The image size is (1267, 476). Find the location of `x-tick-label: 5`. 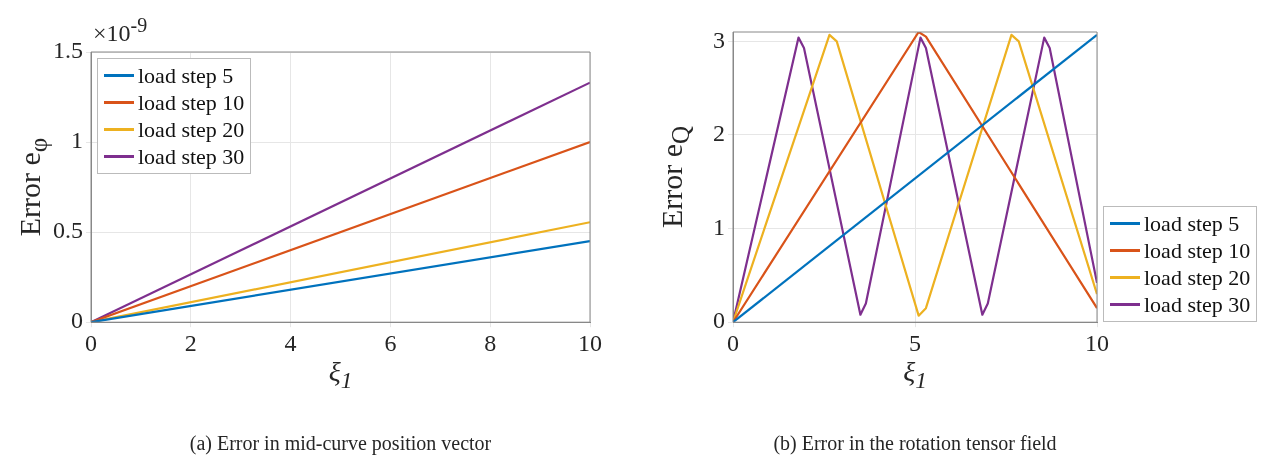

x-tick-label: 5 is located at coordinates (915, 342).